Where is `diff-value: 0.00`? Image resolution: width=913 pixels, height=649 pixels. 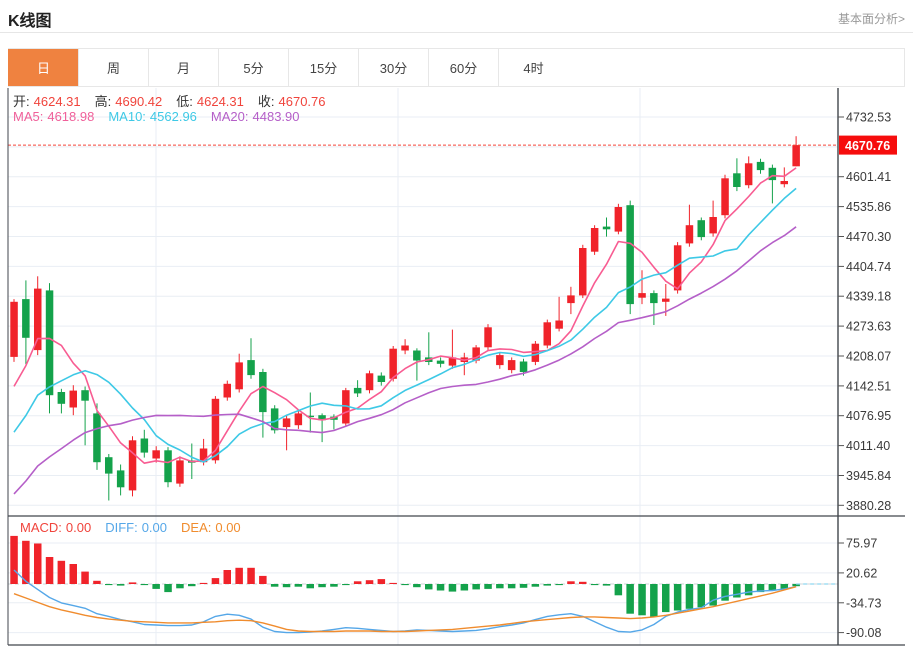
diff-value: 0.00 is located at coordinates (154, 527).